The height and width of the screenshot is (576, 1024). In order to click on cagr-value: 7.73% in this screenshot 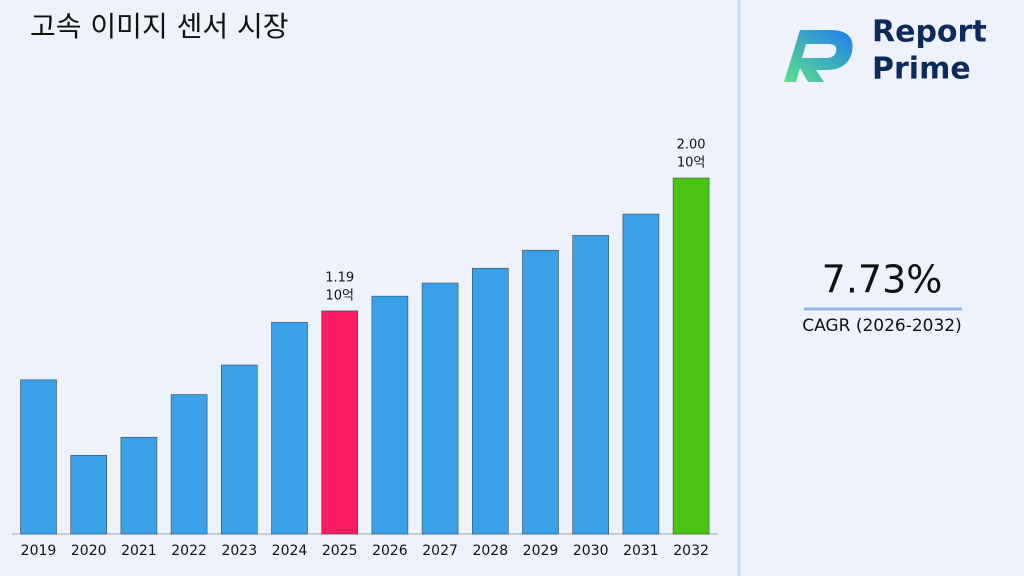, I will do `click(882, 280)`.